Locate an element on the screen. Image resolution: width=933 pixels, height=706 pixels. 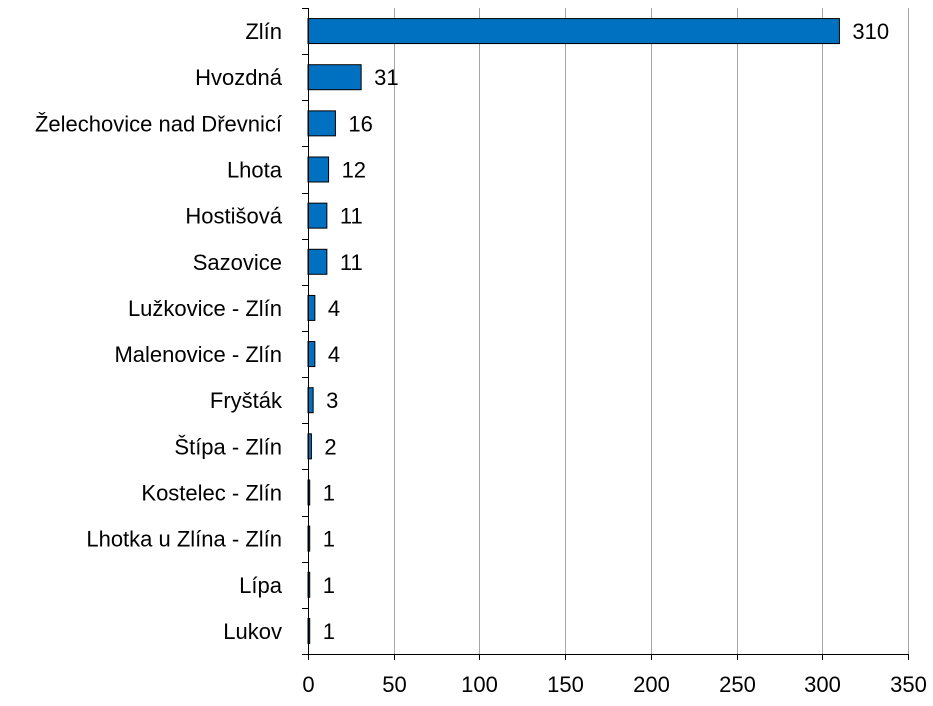
x-tick-label: 100 is located at coordinates (479, 684).